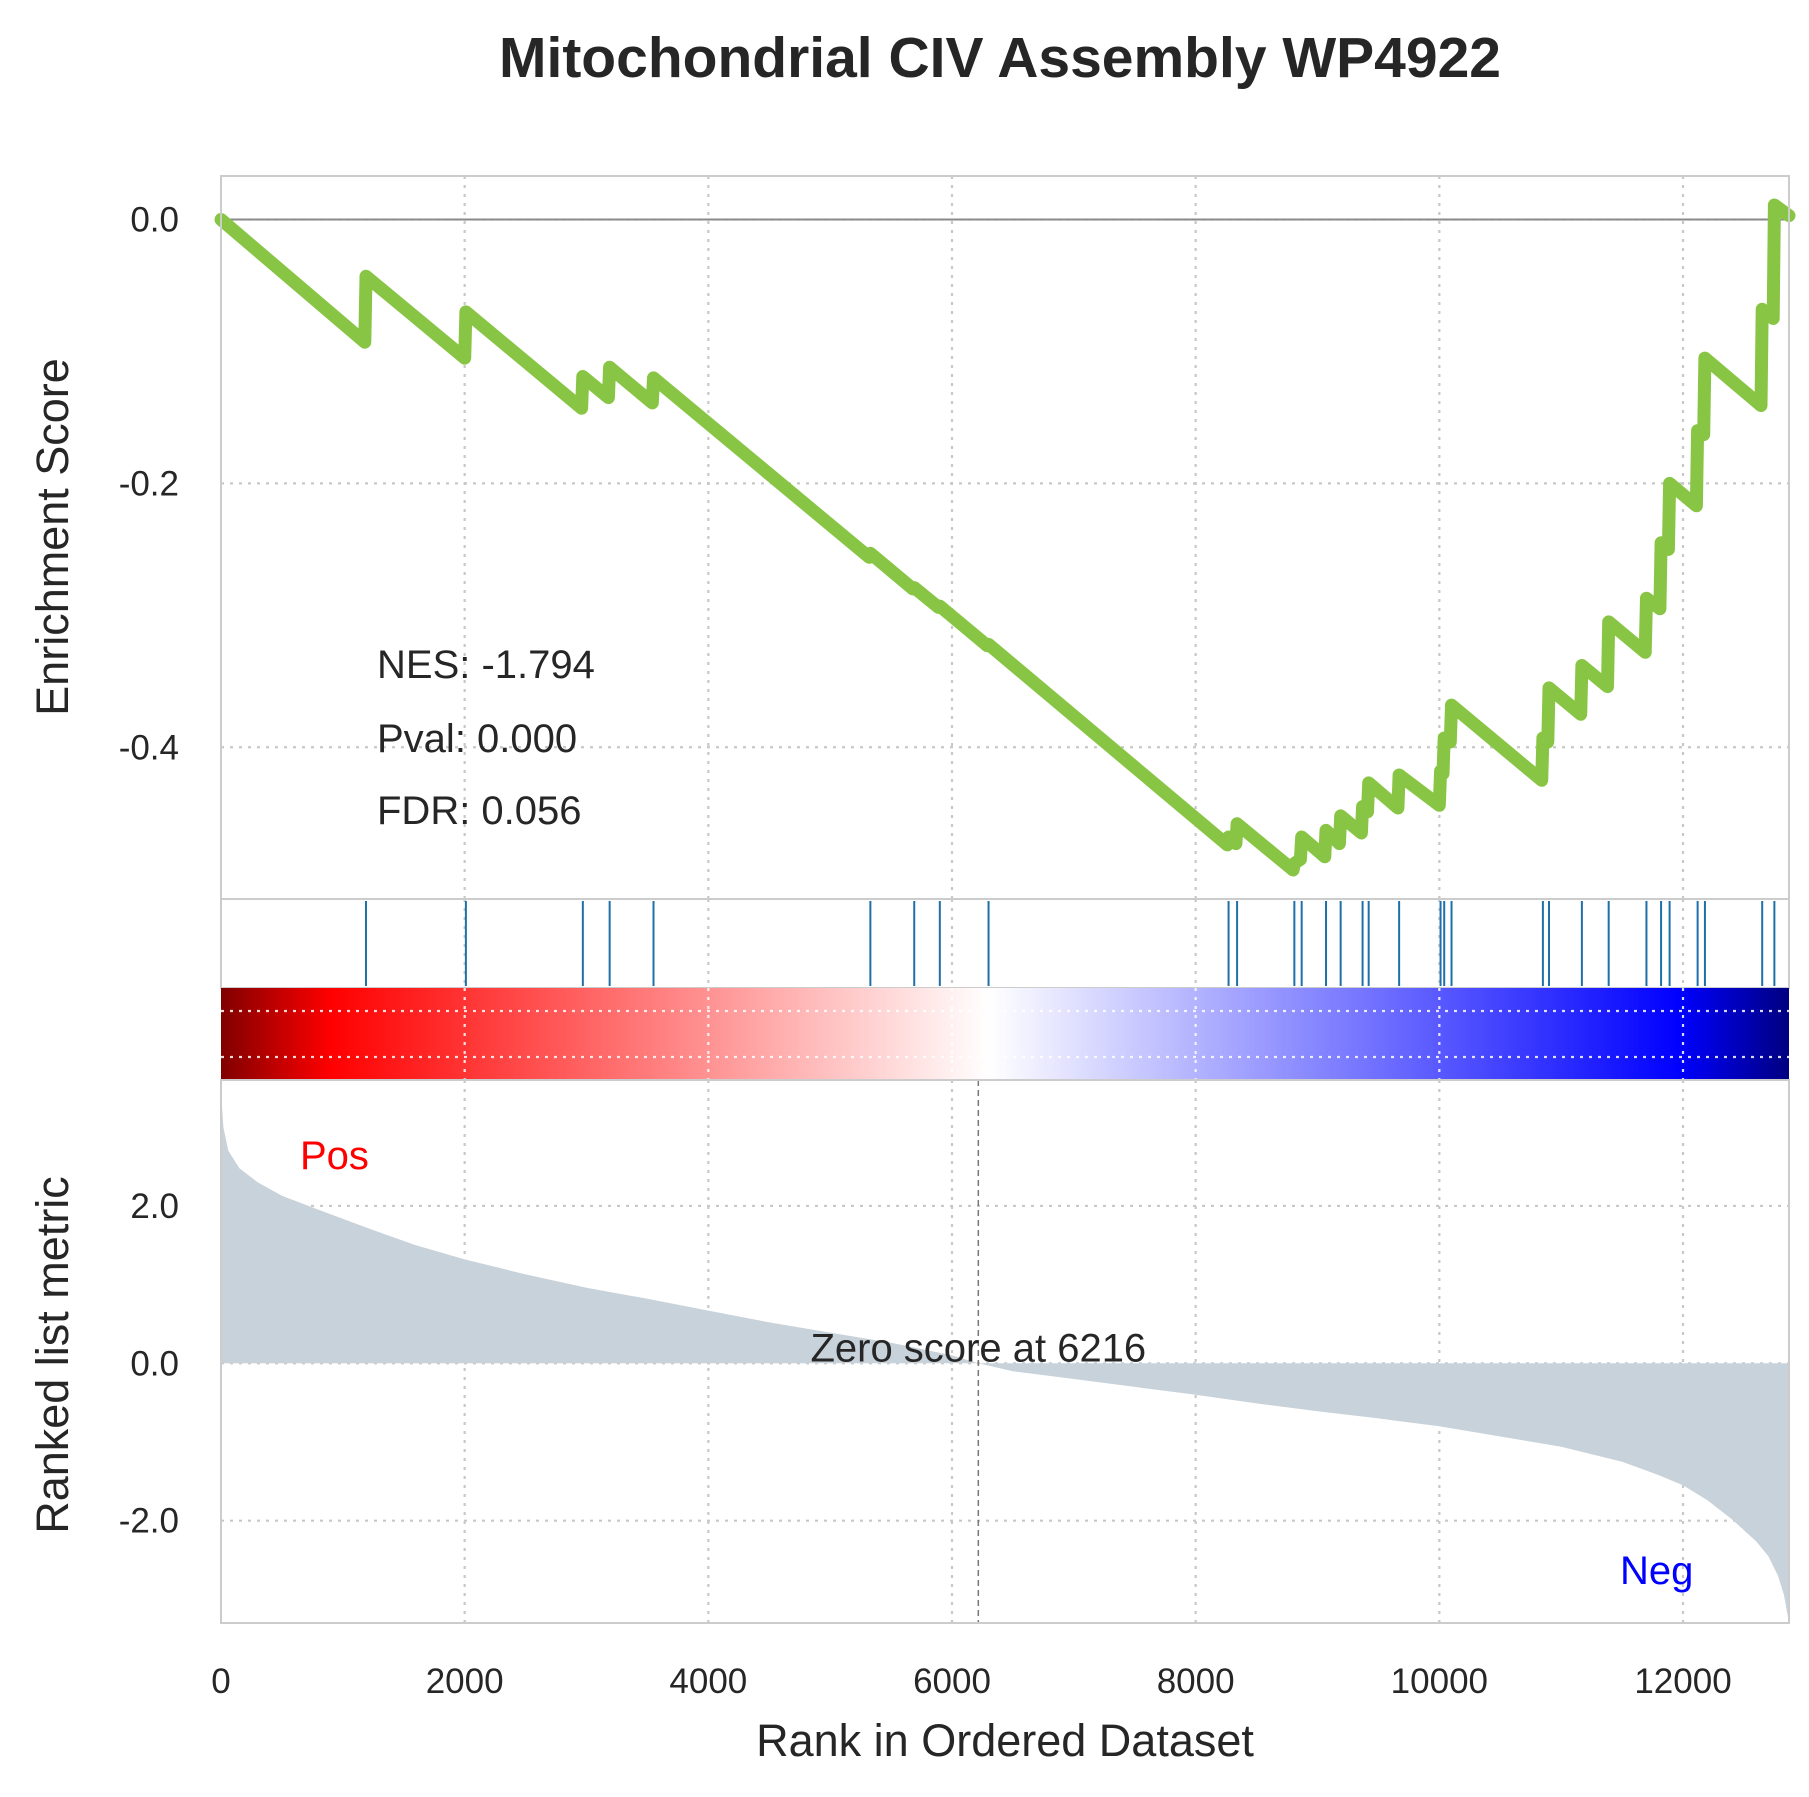 The height and width of the screenshot is (1797, 1809). I want to click on es-y-tick-label: -0.2, so click(149, 483).